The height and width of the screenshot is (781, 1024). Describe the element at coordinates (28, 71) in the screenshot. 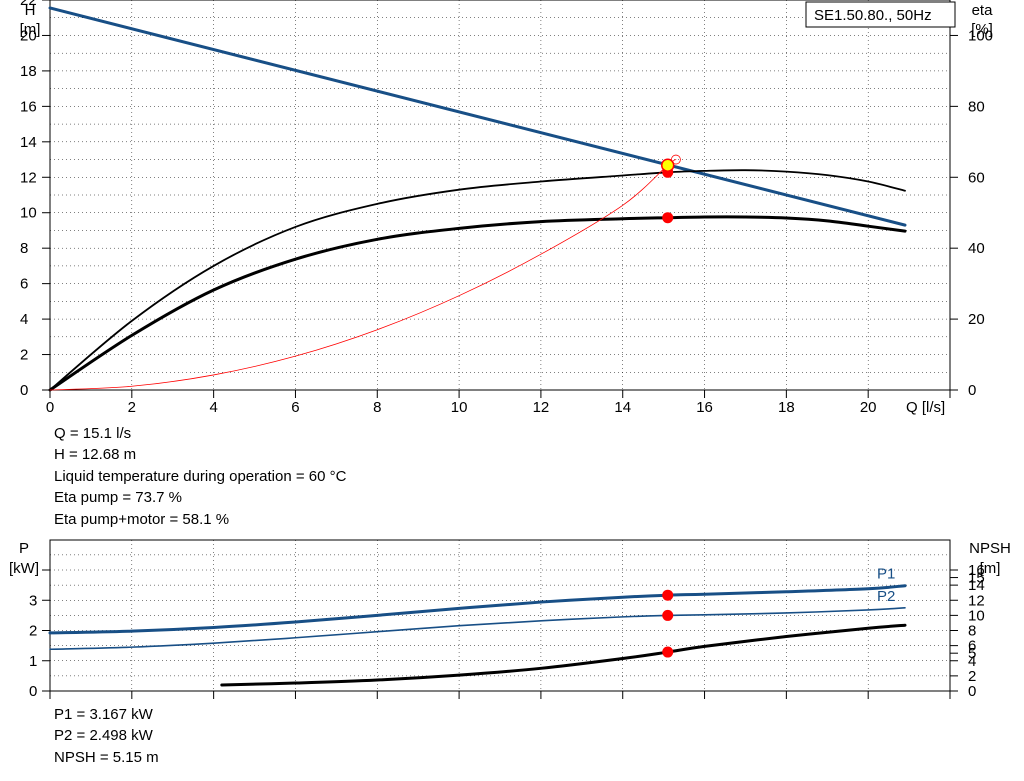

I see `y-tick-label: 18` at that location.